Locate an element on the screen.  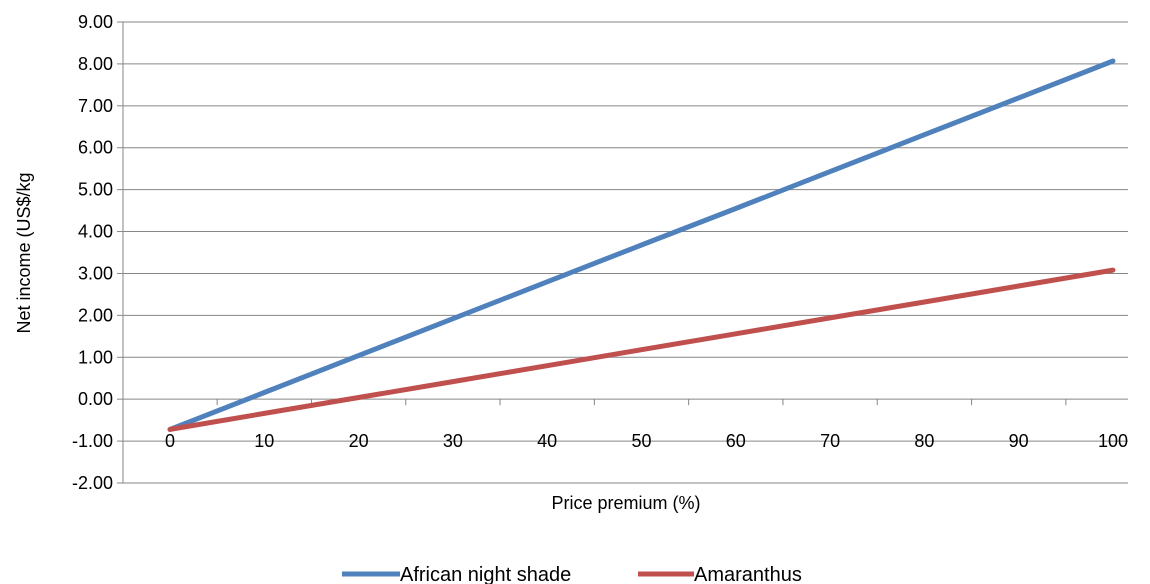
legend-label-amaranthus: Amaranthus is located at coordinates (748, 574).